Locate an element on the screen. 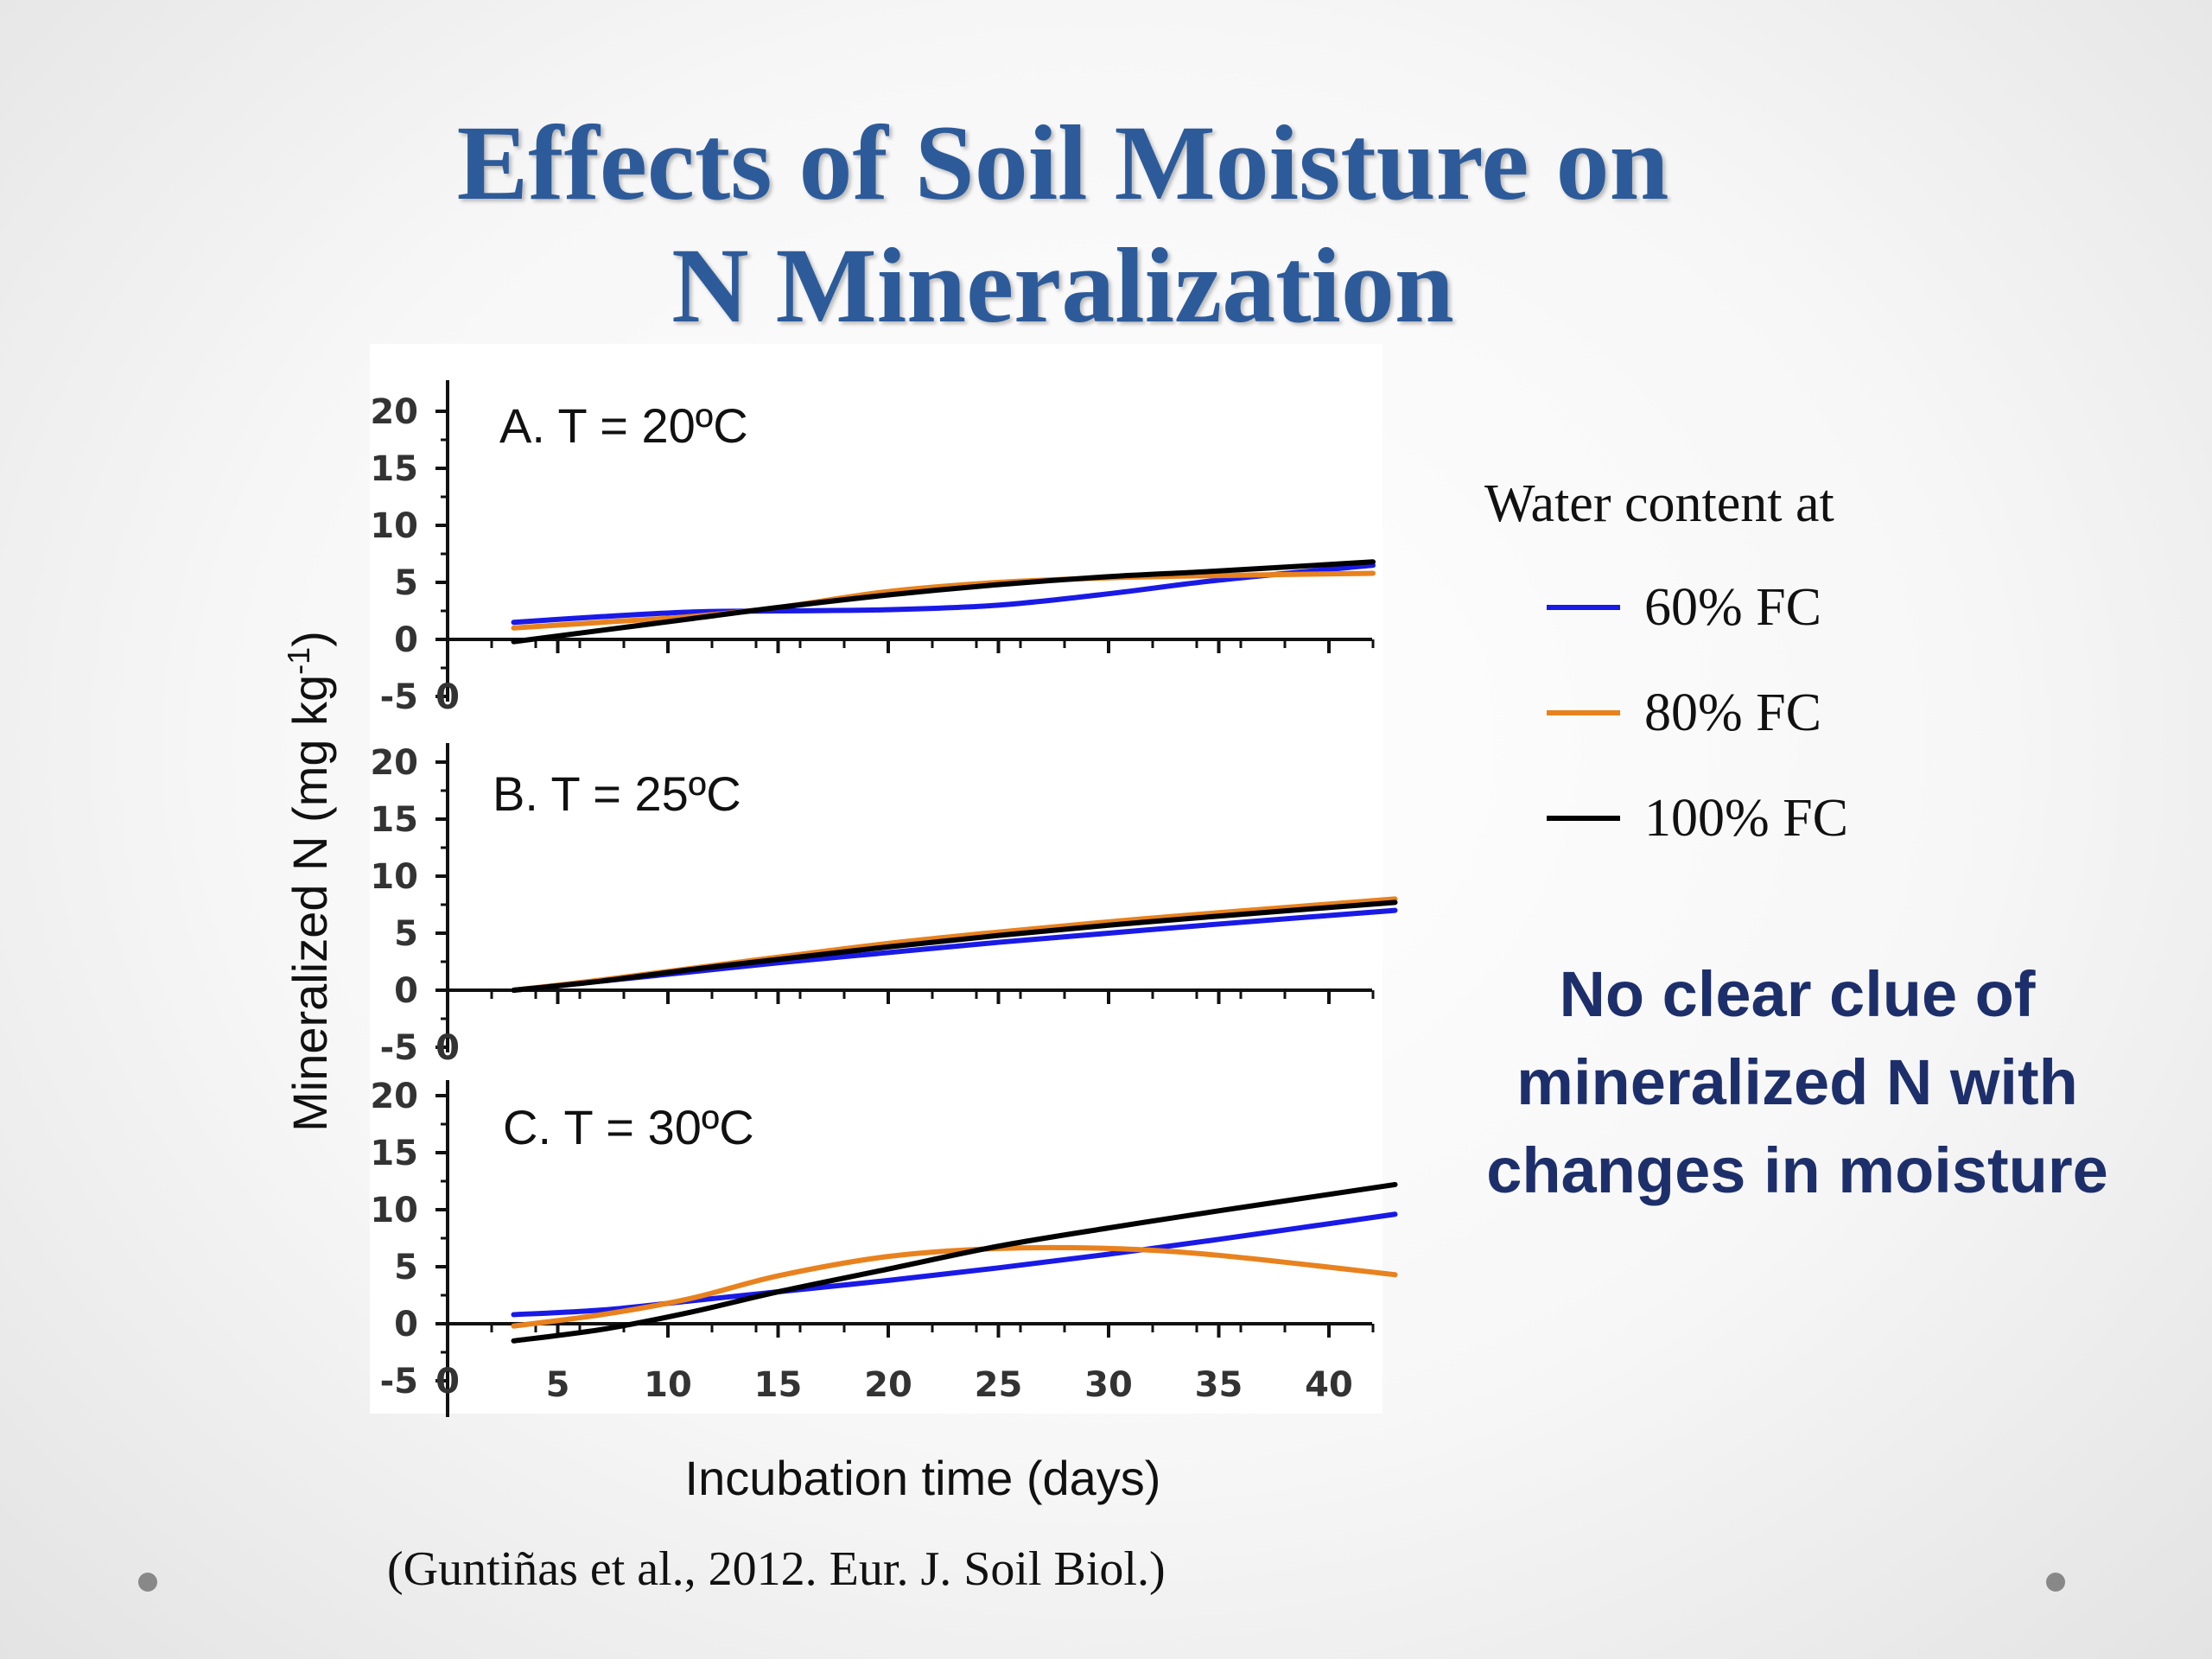 The height and width of the screenshot is (1659, 2212). x-tick-label: 10 is located at coordinates (668, 1385).